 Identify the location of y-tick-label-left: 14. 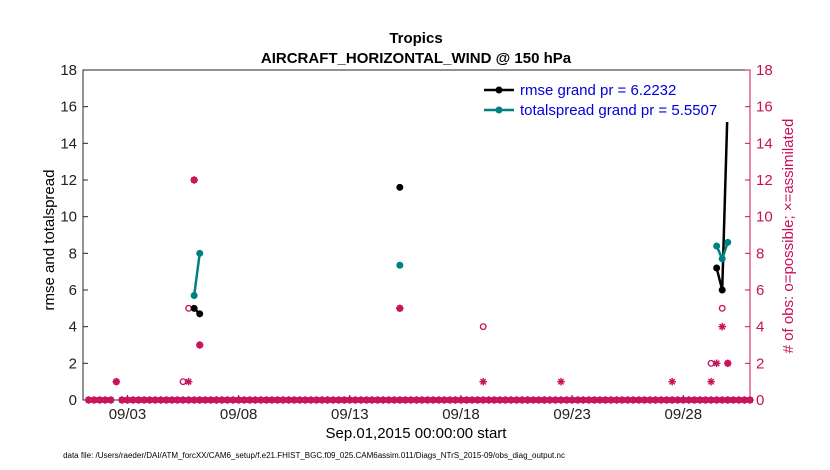
(68, 143).